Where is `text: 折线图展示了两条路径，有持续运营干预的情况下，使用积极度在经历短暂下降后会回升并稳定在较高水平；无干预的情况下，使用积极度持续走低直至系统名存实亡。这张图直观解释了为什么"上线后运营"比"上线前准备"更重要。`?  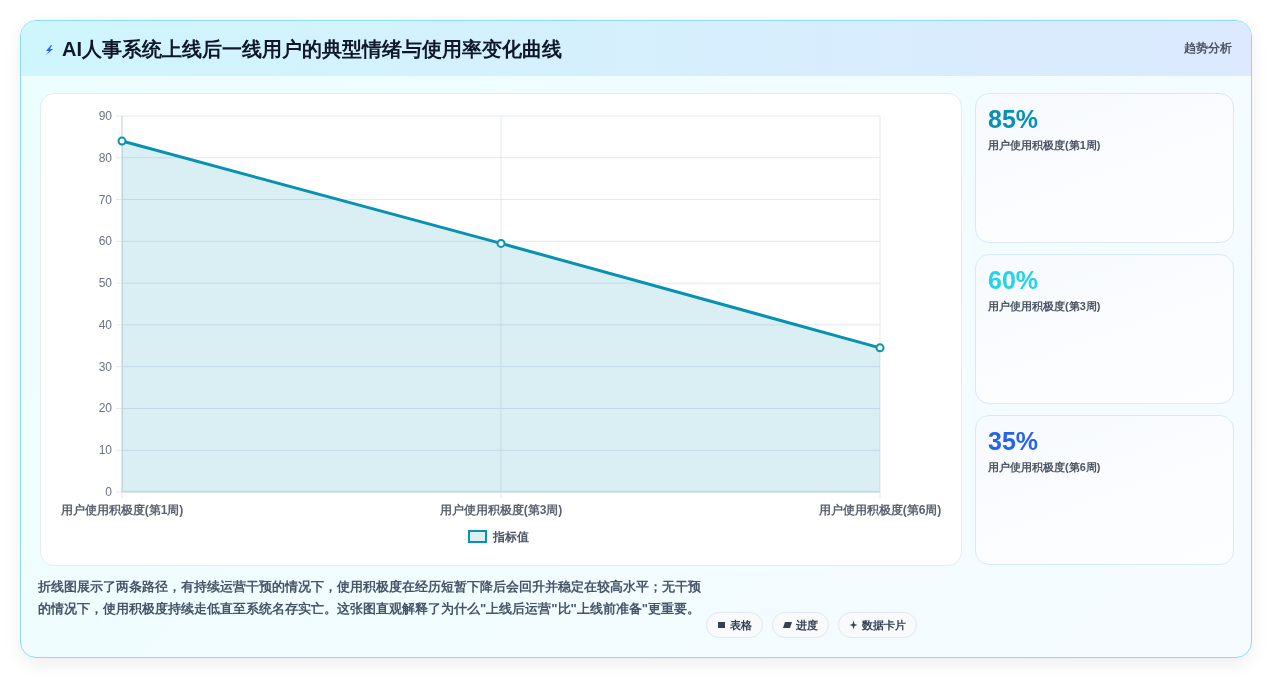 text: 折线图展示了两条路径，有持续运营干预的情况下，使用积极度在经历短暂下降后会回升并稳定在较高水平；无干预的情况下，使用积极度持续走低直至系统名存实亡。这张图直观解释了为什么"上线后运营"比"上线前准备"更重要。 is located at coordinates (369, 598).